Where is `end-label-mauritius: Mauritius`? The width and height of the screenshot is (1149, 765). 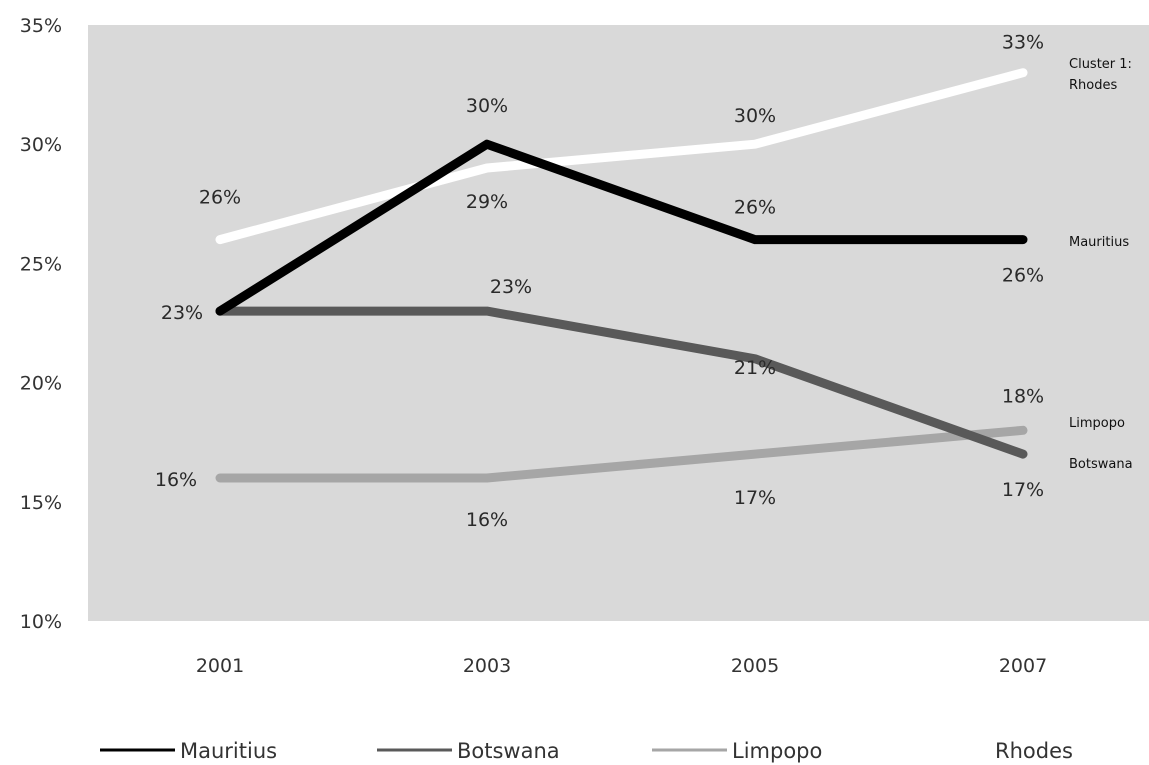
end-label-mauritius: Mauritius is located at coordinates (1099, 242).